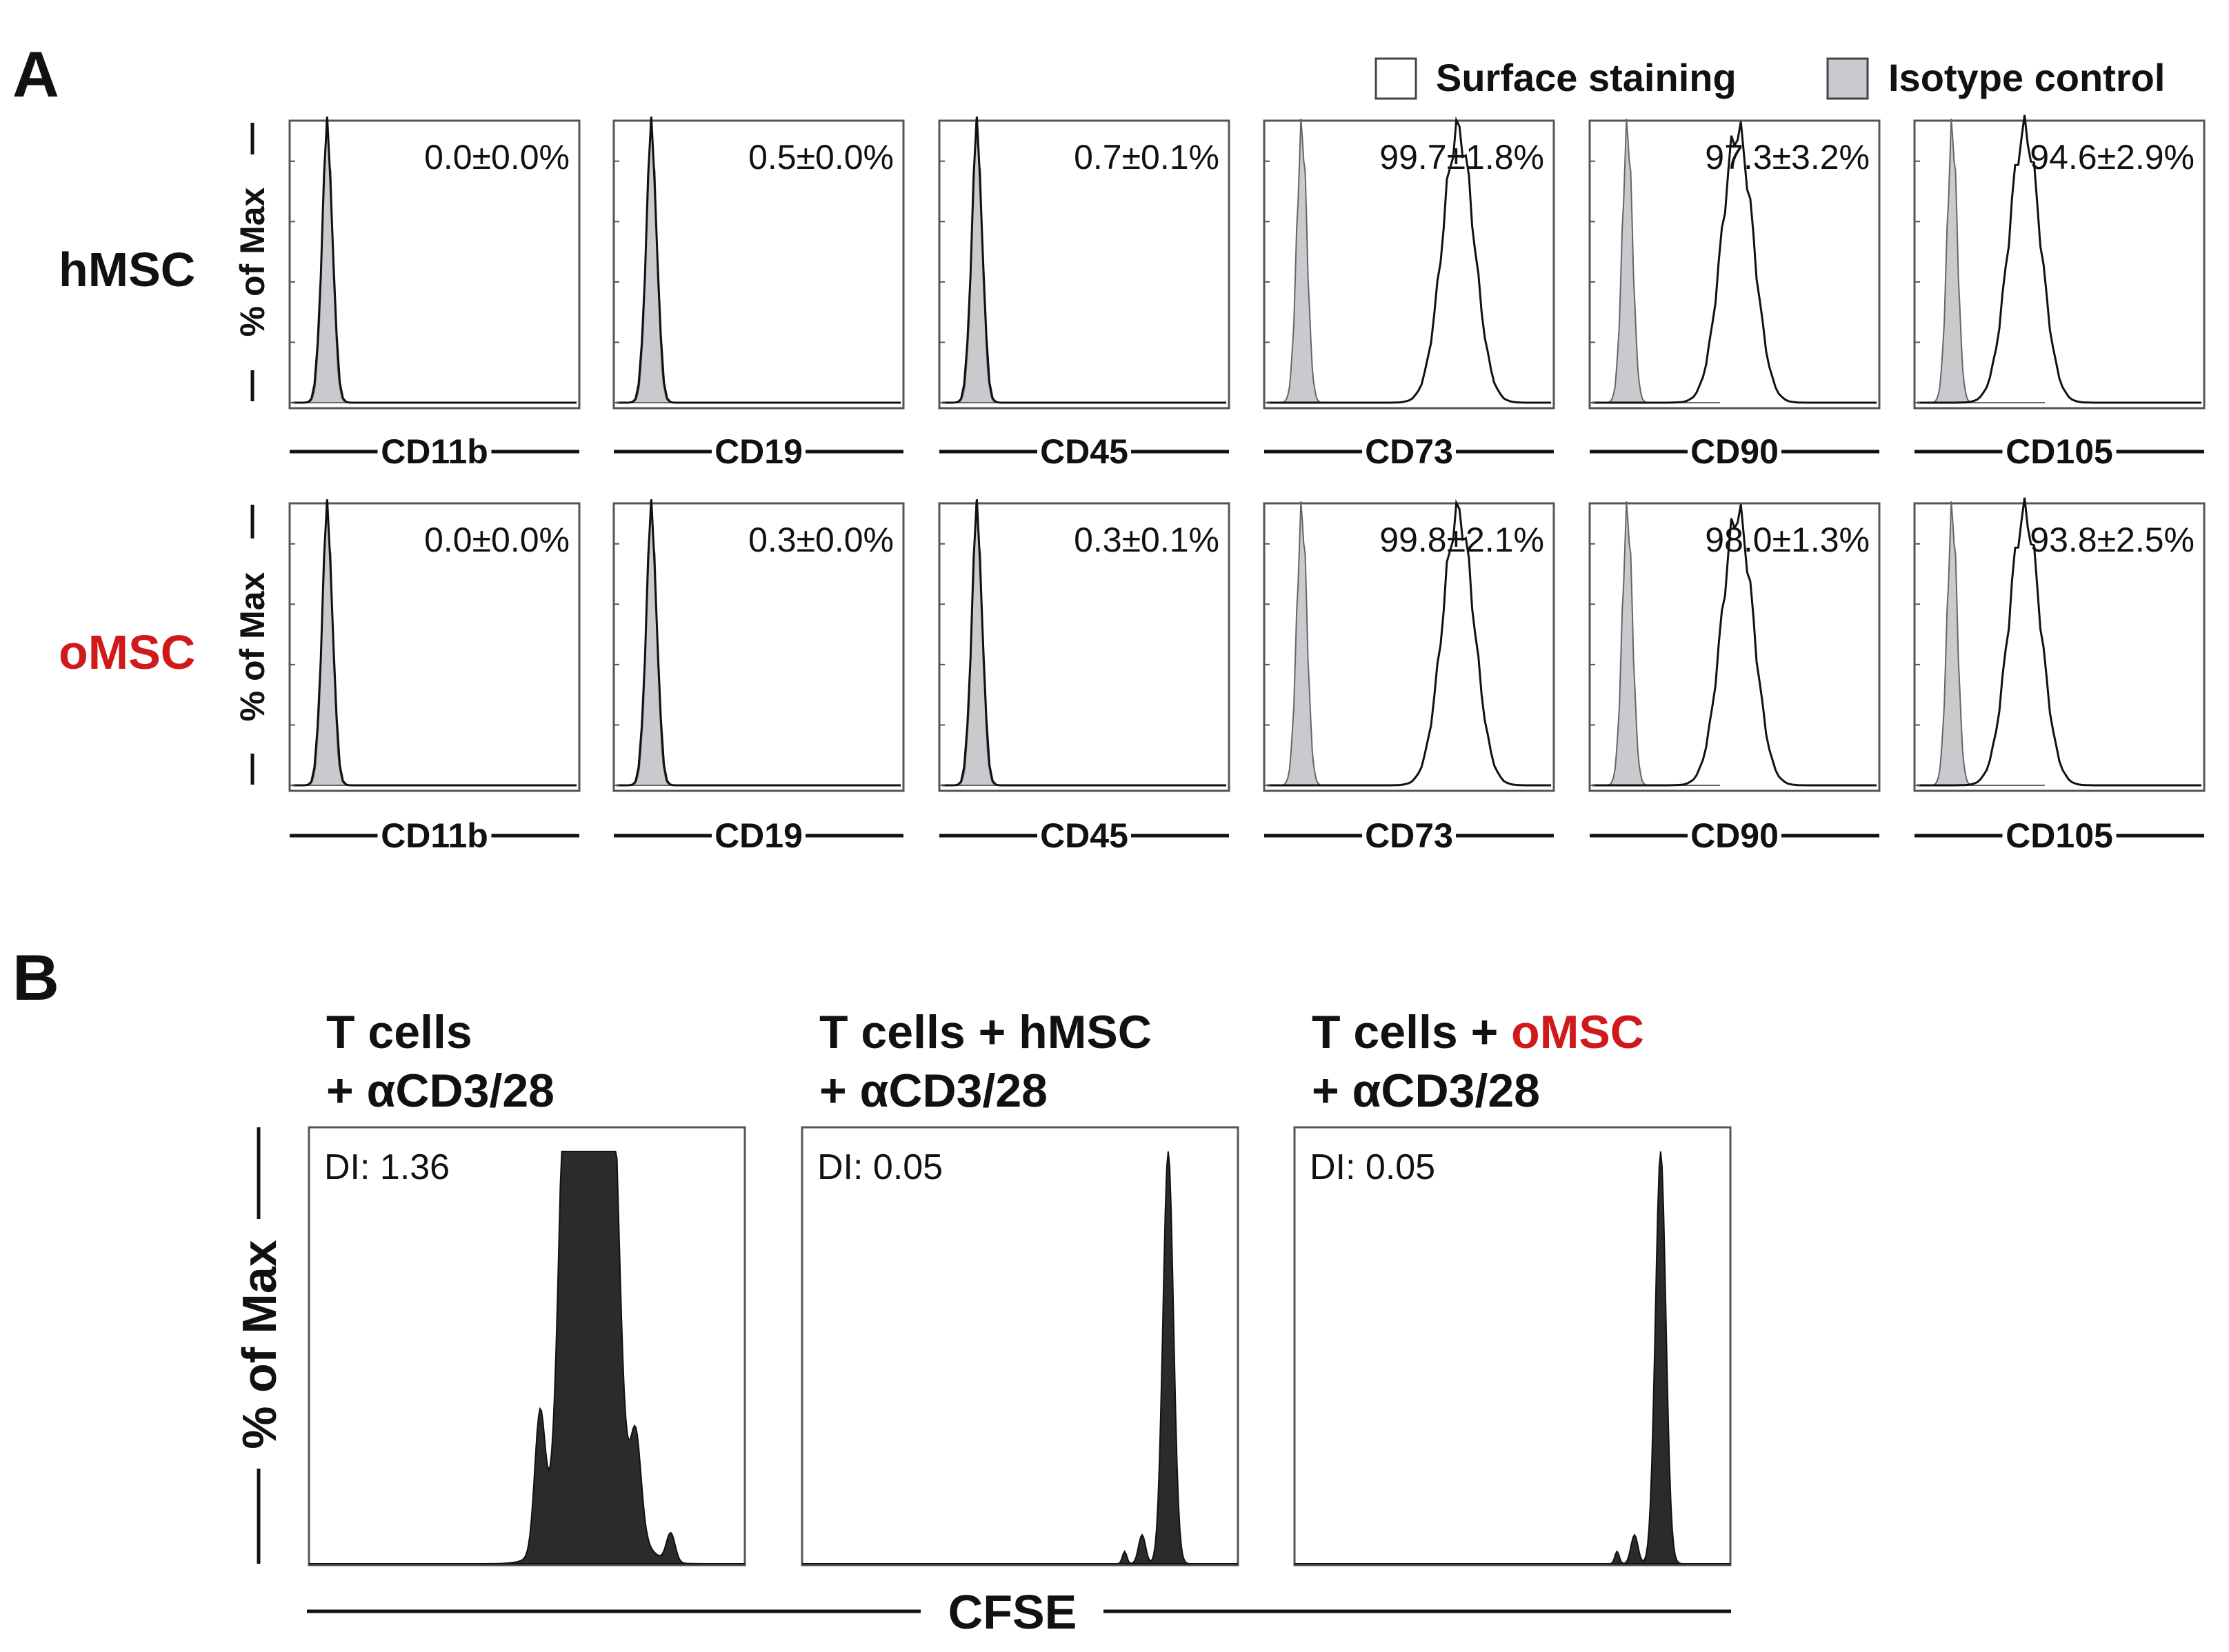 The image size is (2229, 1652). What do you see at coordinates (35, 74) in the screenshot?
I see `panel-label-a: A` at bounding box center [35, 74].